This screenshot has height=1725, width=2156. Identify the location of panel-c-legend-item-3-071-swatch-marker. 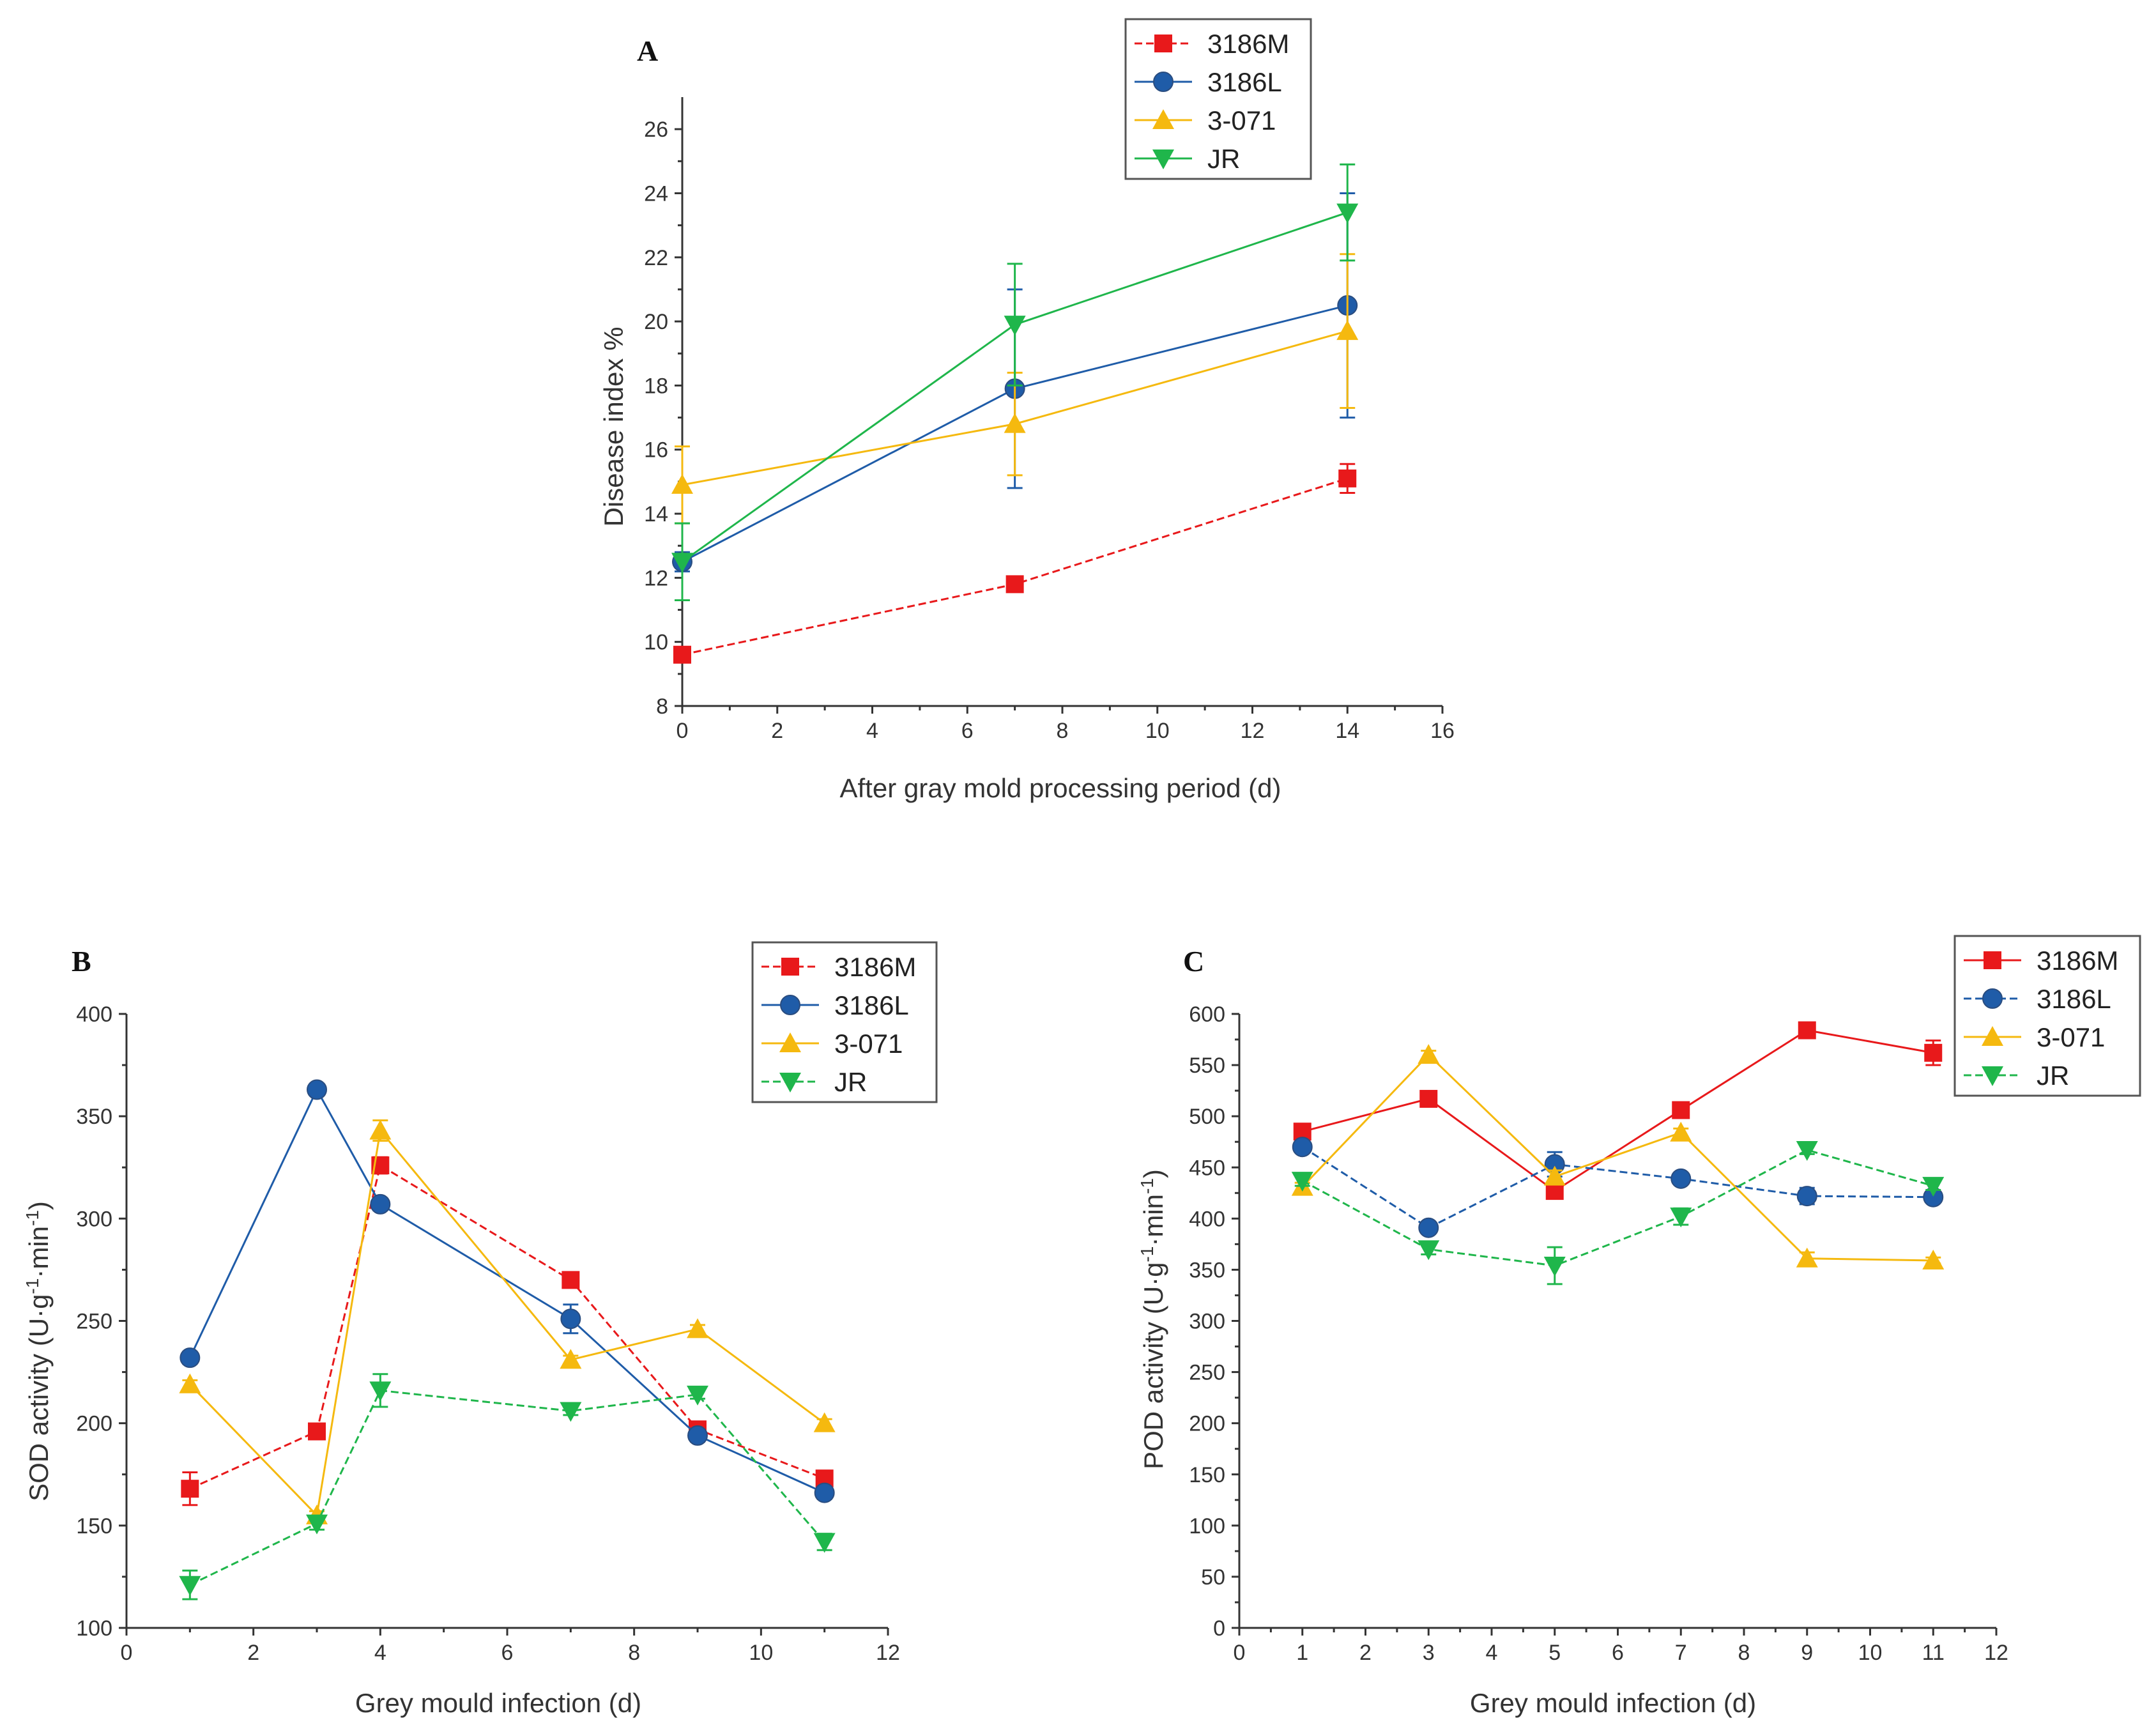
(1992, 1036).